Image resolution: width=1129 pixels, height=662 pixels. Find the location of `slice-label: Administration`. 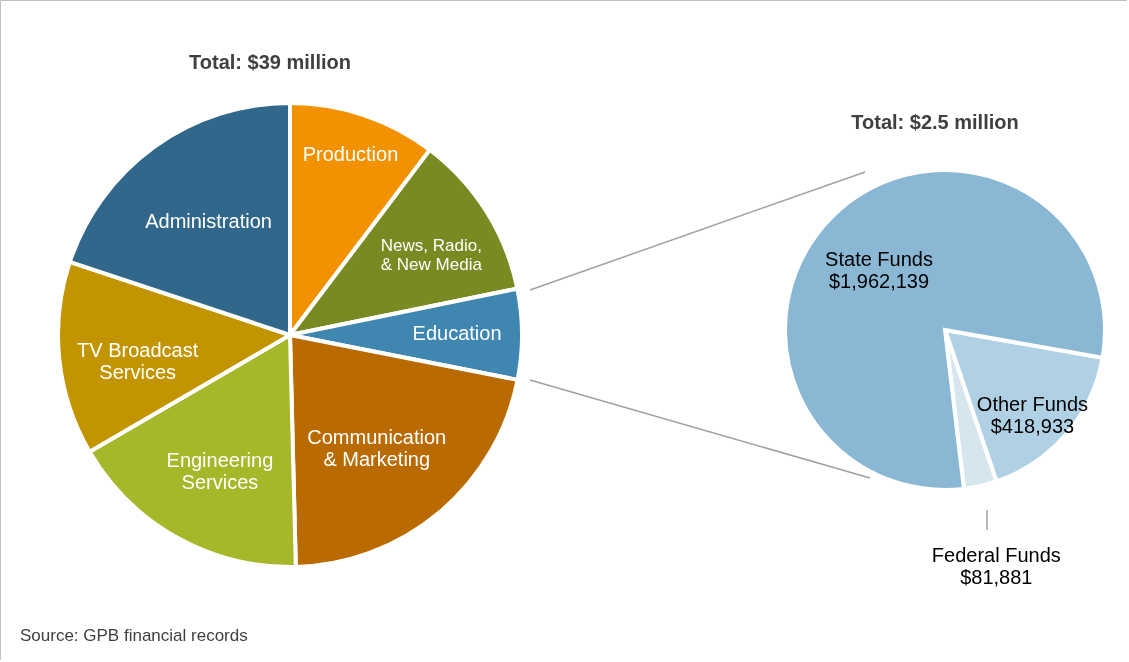

slice-label: Administration is located at coordinates (208, 221).